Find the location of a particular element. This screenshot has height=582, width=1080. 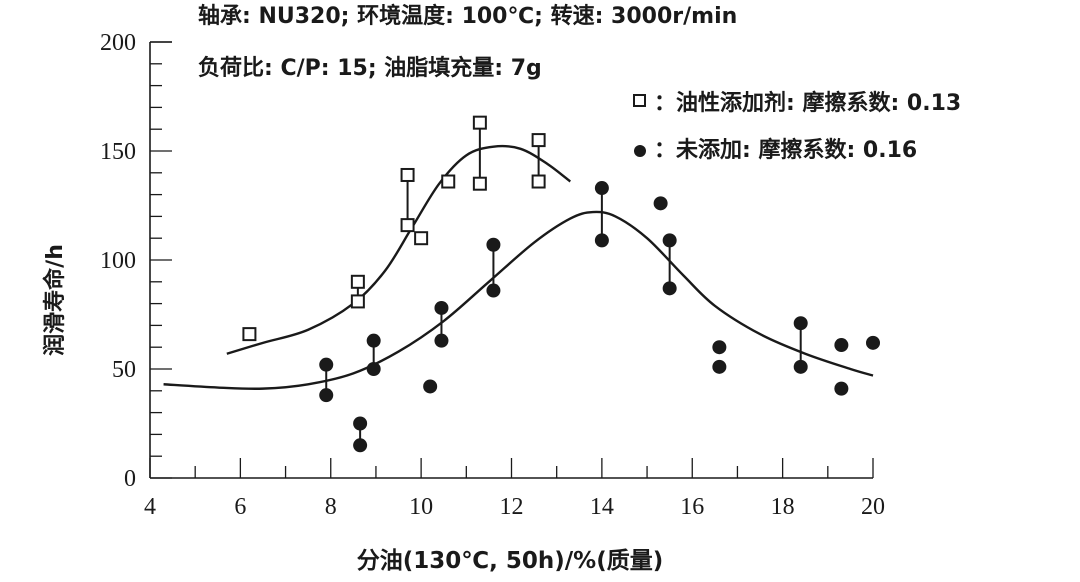

x-tick-label: 4 is located at coordinates (150, 507).